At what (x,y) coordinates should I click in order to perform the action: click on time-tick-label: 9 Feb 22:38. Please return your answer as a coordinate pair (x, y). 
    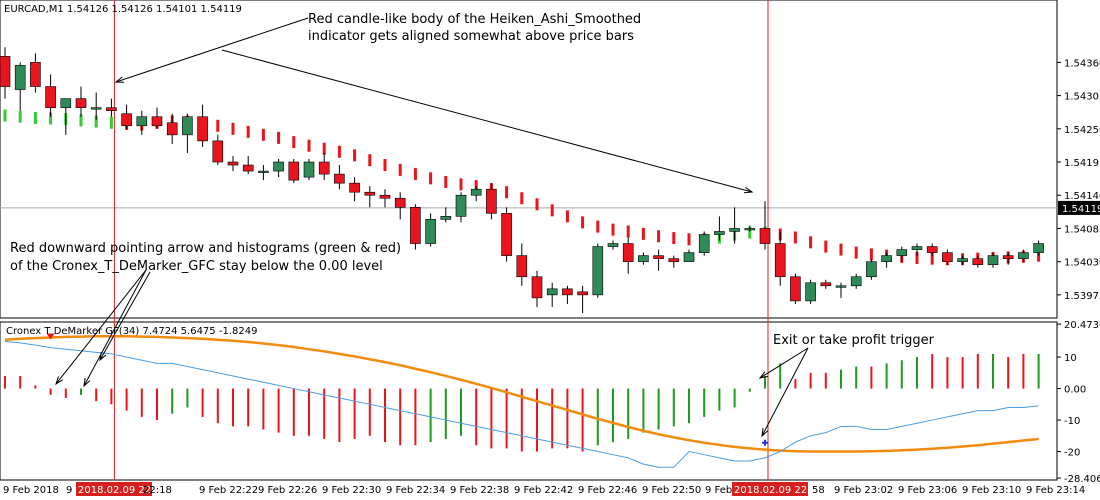
    Looking at the image, I should click on (479, 490).